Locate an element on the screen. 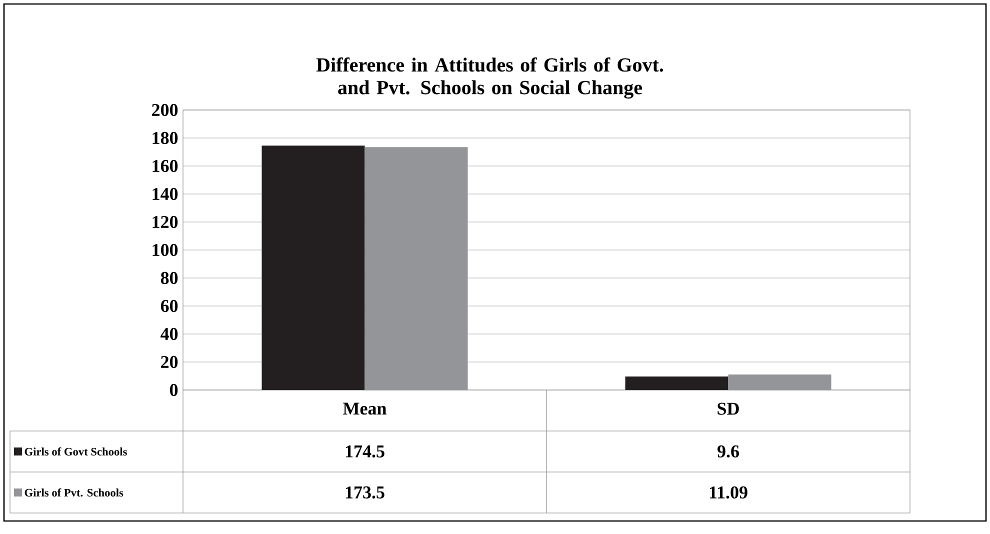 This screenshot has width=990, height=534. y-tick-label: 160 is located at coordinates (165, 166).